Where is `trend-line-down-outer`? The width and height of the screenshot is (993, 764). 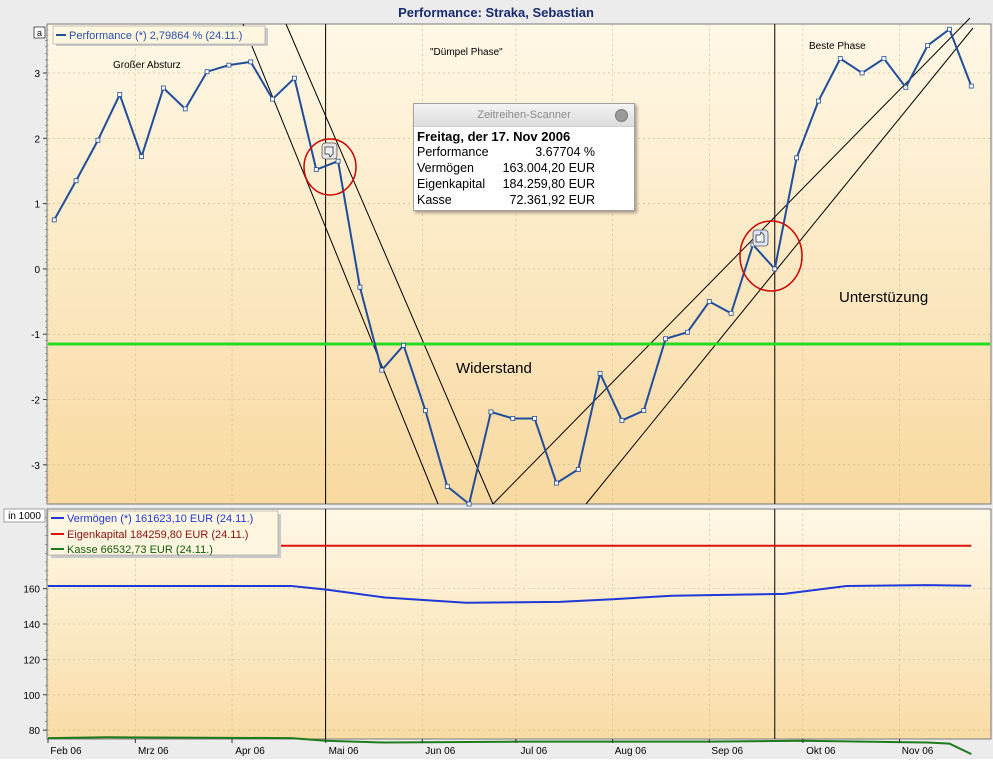 trend-line-down-outer is located at coordinates (389, 264).